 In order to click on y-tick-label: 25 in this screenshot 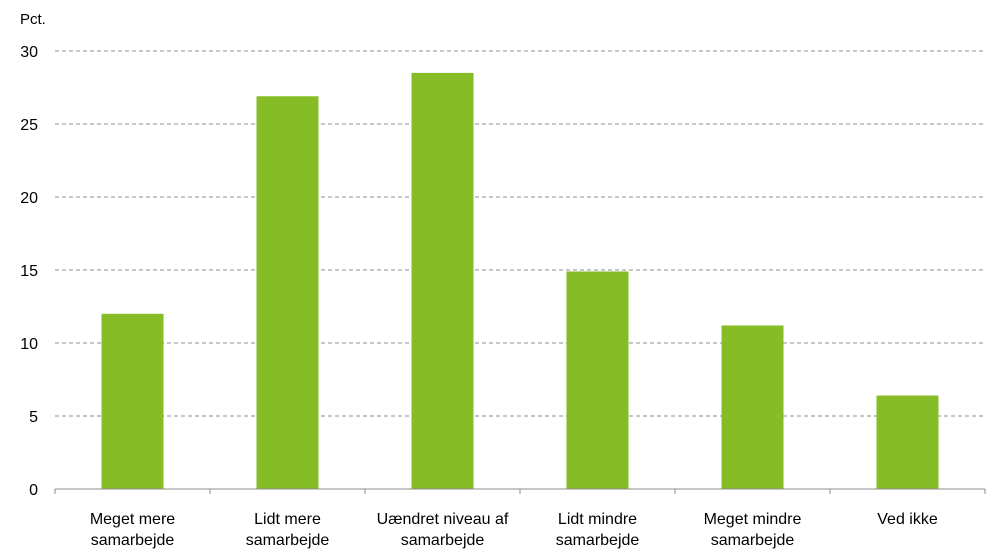, I will do `click(29, 125)`.